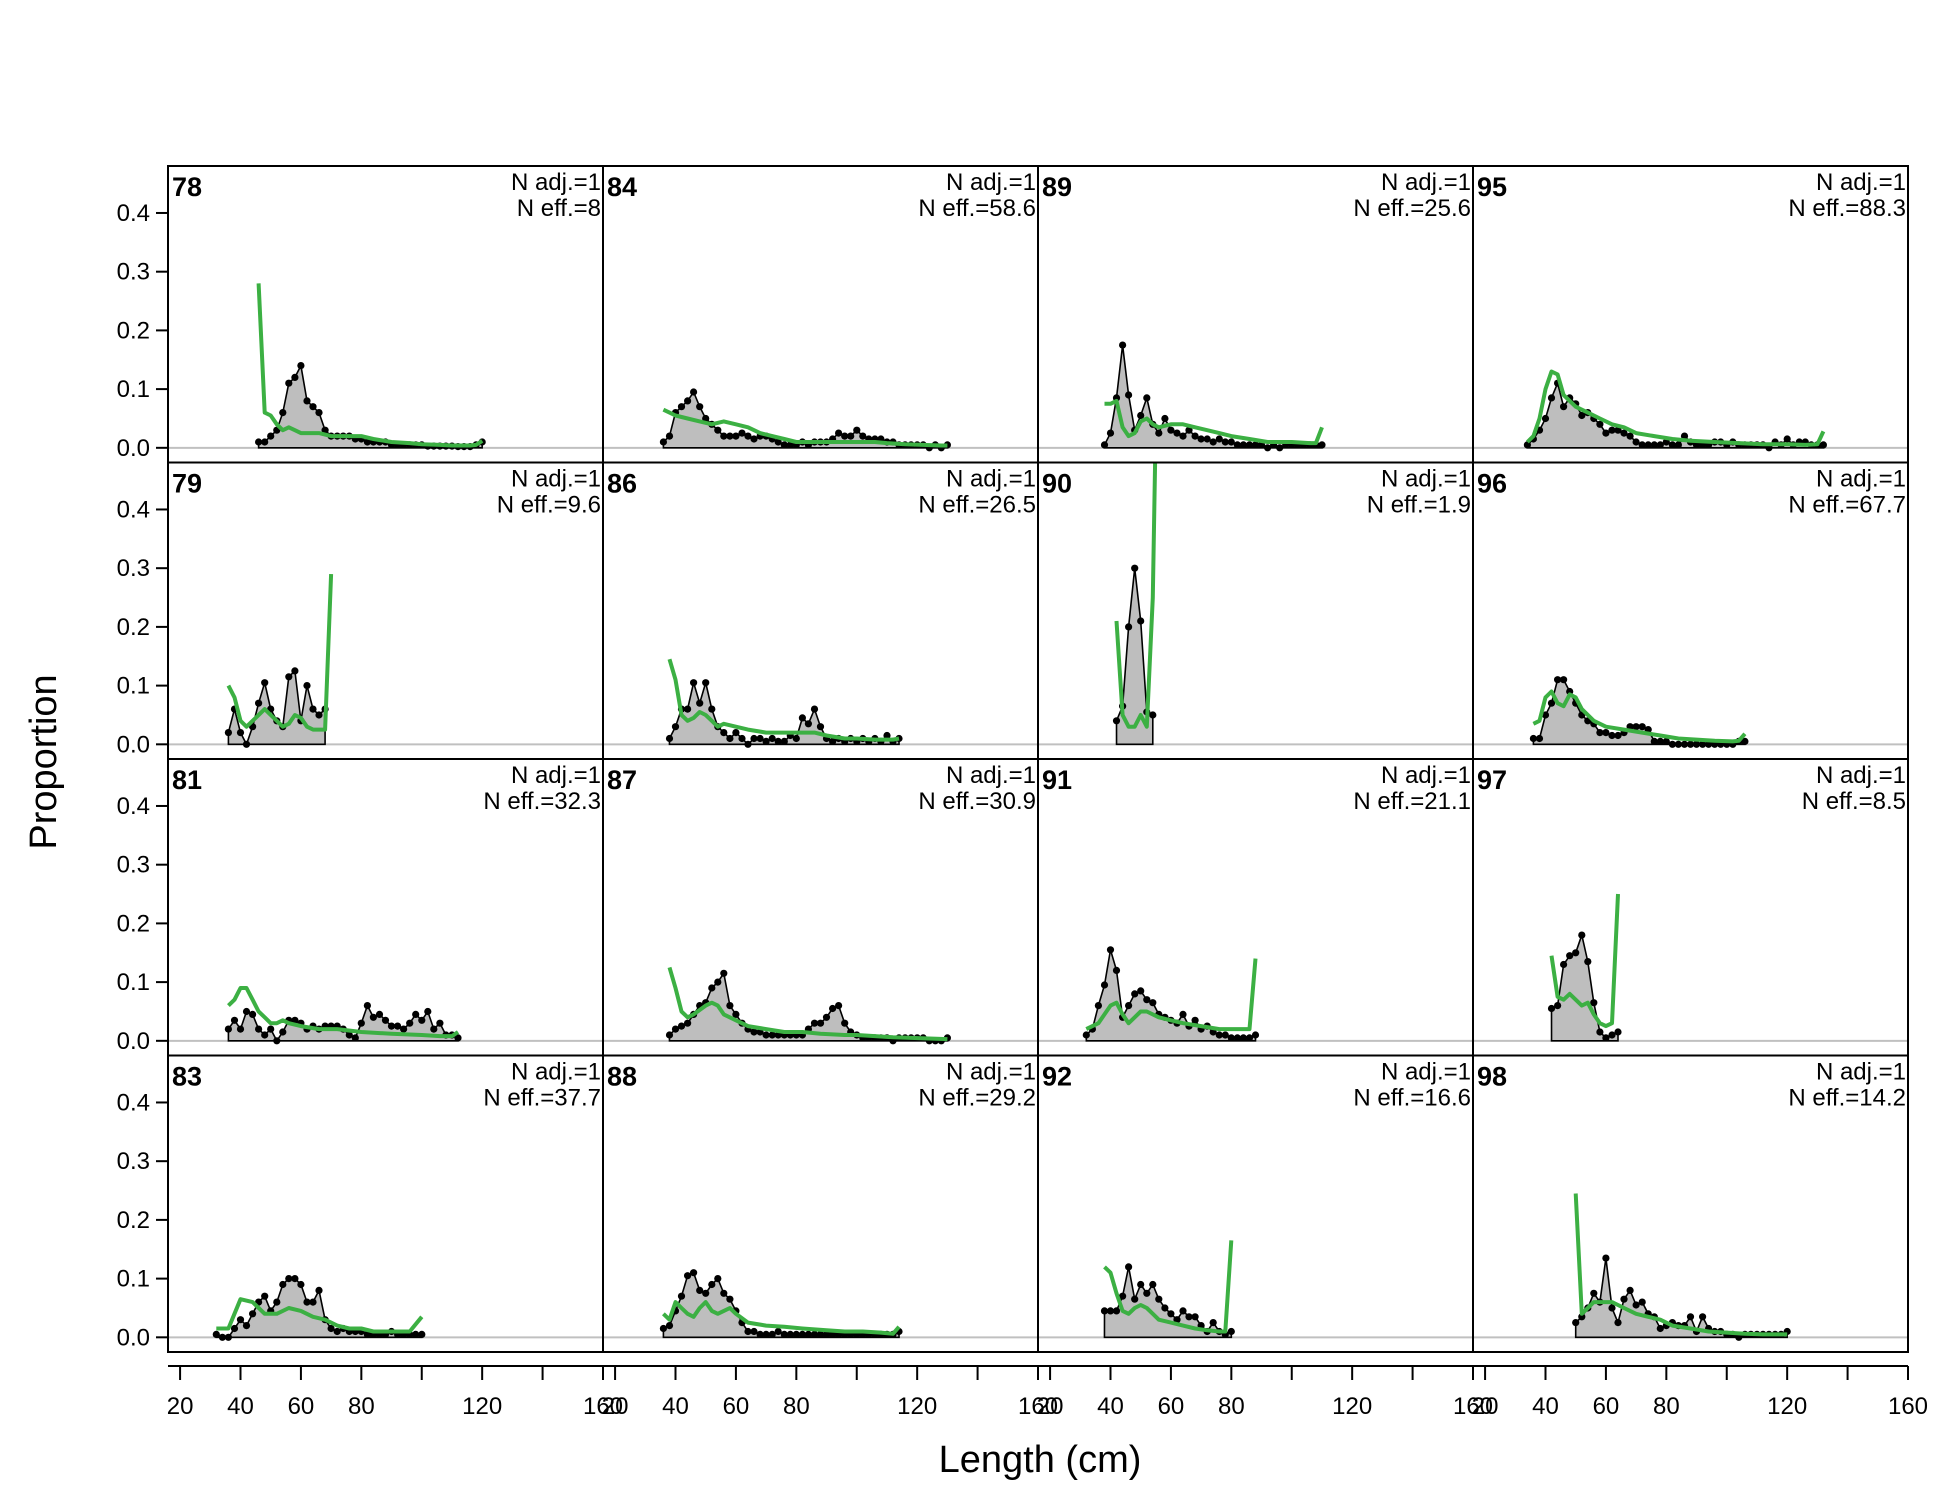 The height and width of the screenshot is (1500, 1950). What do you see at coordinates (1255, 907) in the screenshot?
I see `panel-91: 91 N adj.=1N eff.=21.1` at bounding box center [1255, 907].